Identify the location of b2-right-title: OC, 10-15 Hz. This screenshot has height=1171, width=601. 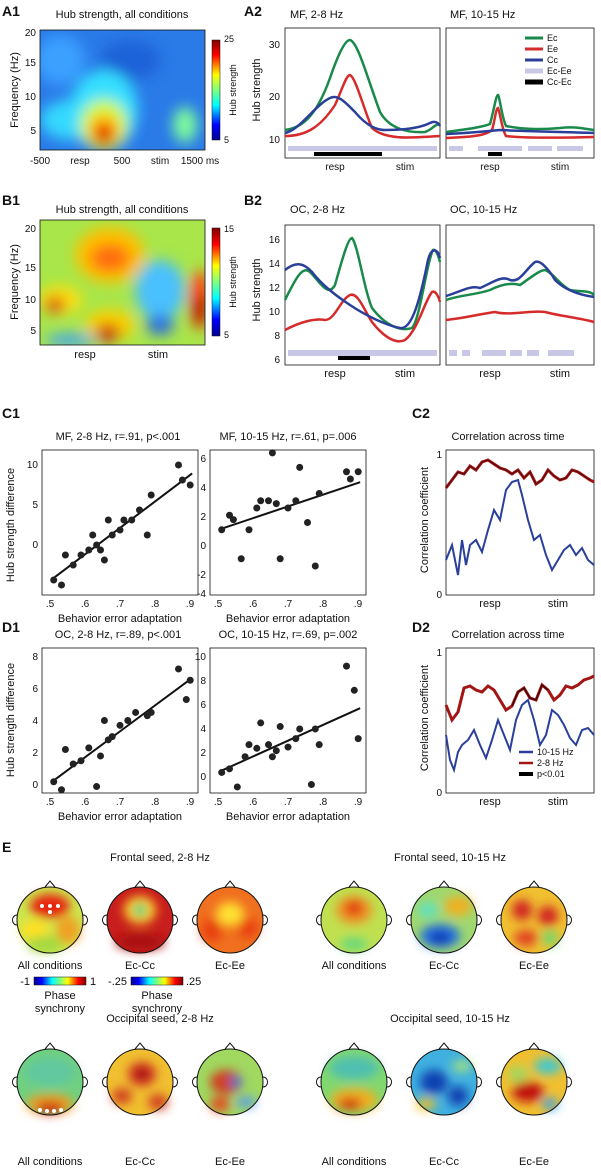
(483, 210).